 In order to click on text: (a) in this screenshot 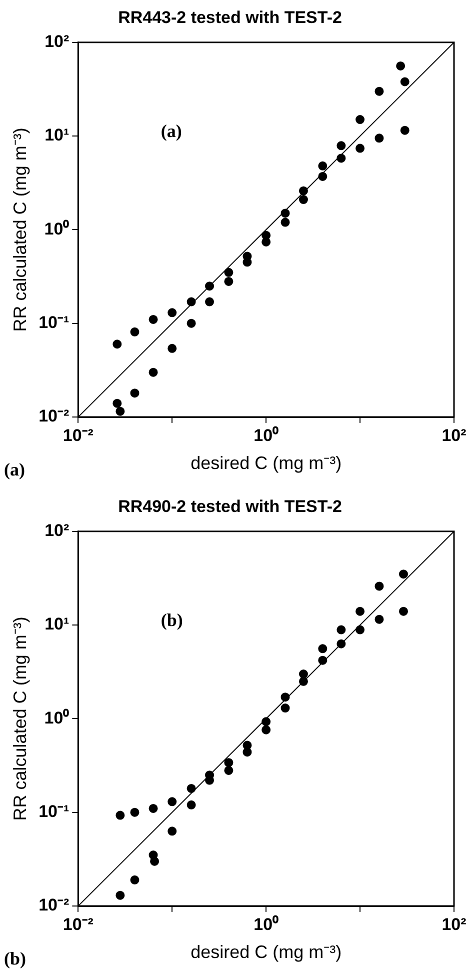, I will do `click(14, 470)`.